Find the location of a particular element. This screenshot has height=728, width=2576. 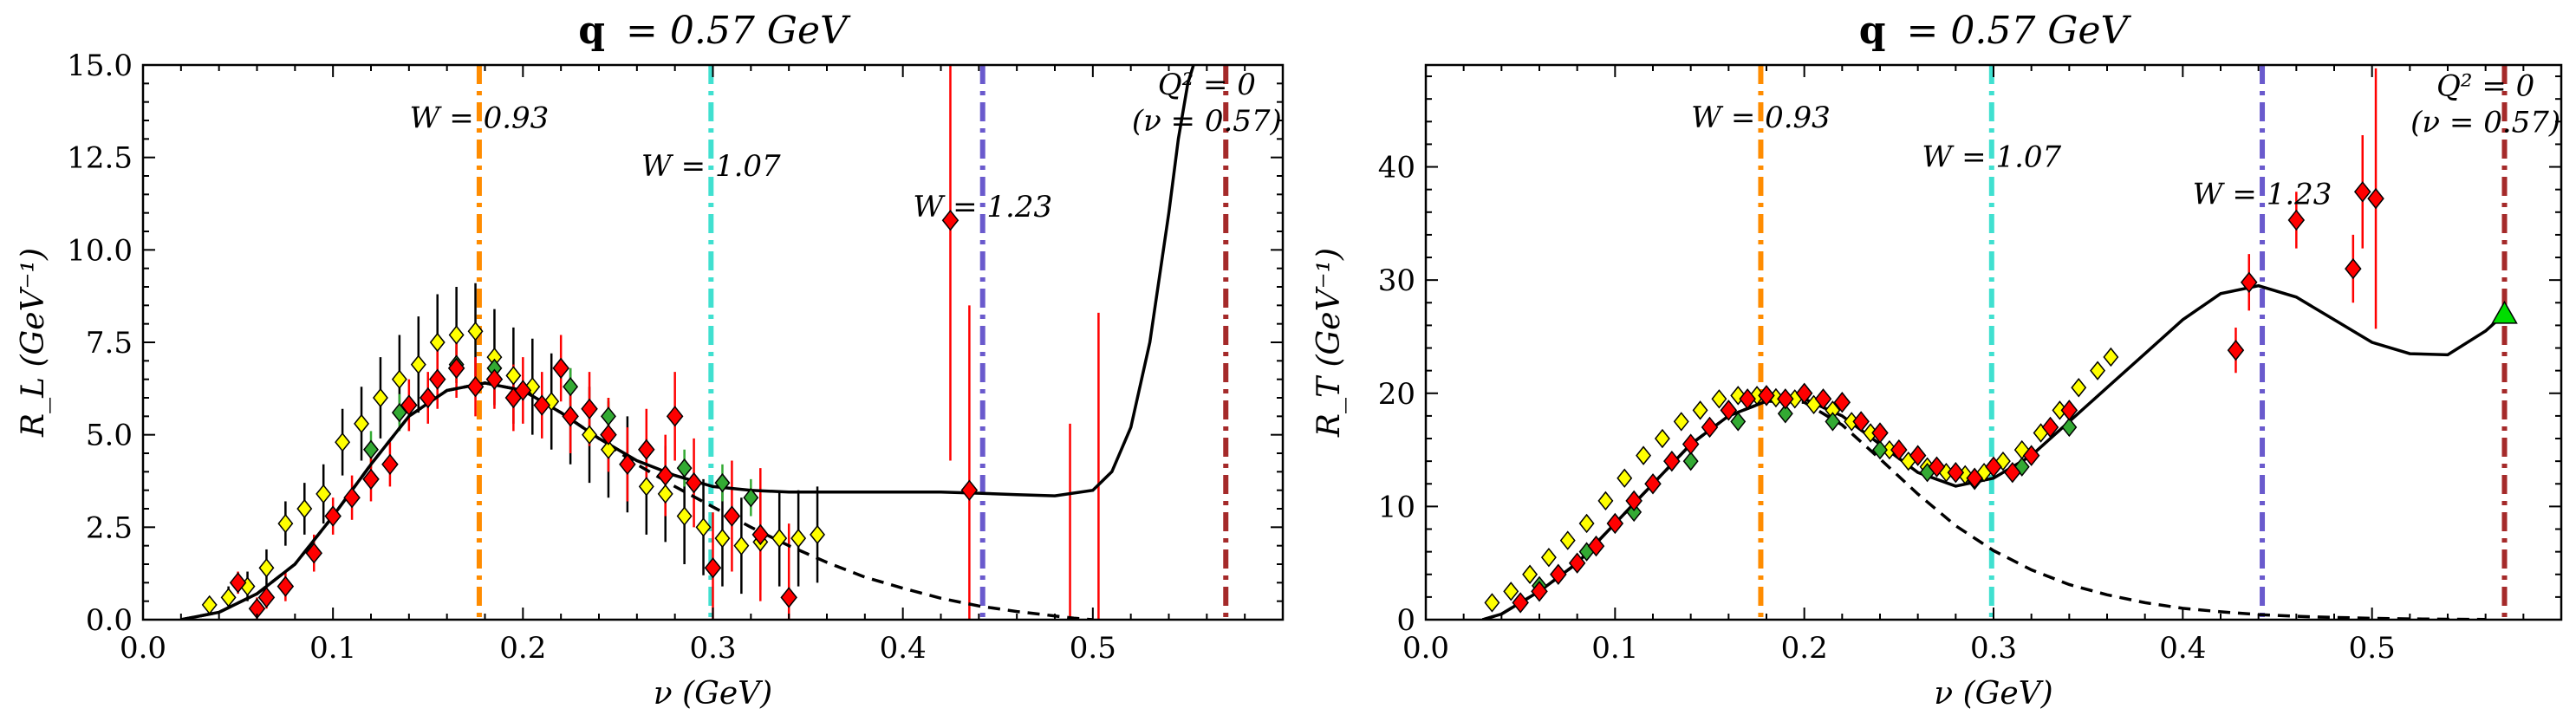

panel-left-ylabel: R_L (GeV⁻¹) is located at coordinates (33, 343).